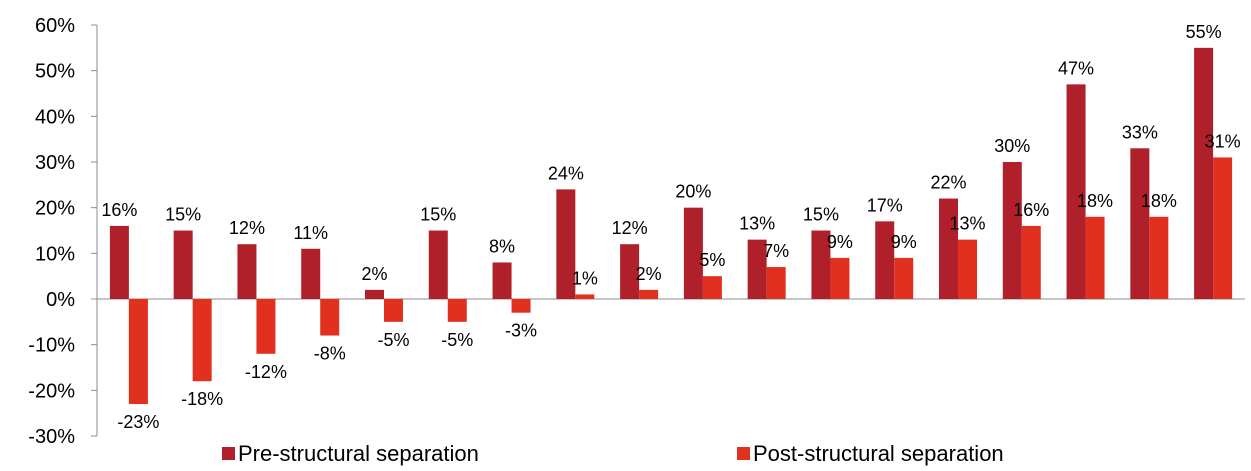 This screenshot has height=471, width=1251. I want to click on pre-separation-data-label: 13%, so click(757, 224).